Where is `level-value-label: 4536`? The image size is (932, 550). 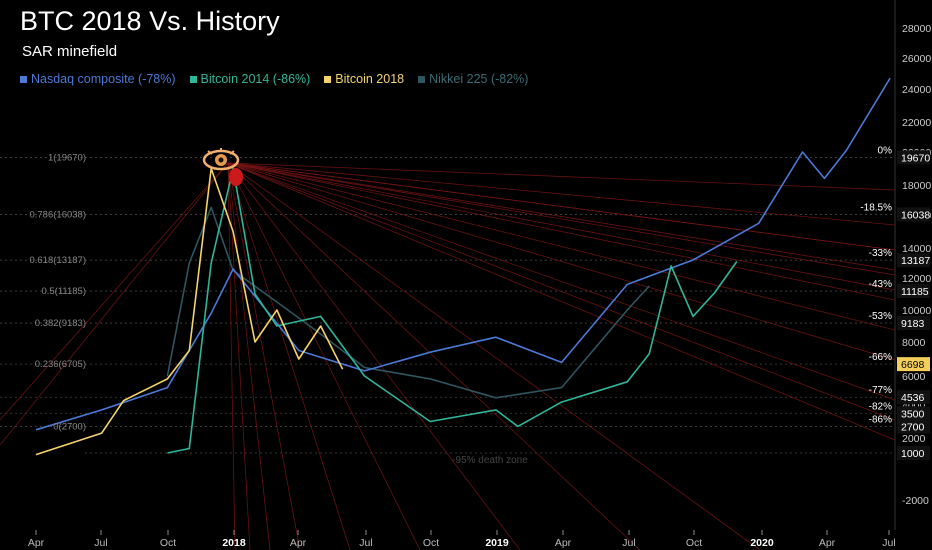 level-value-label: 4536 is located at coordinates (913, 398).